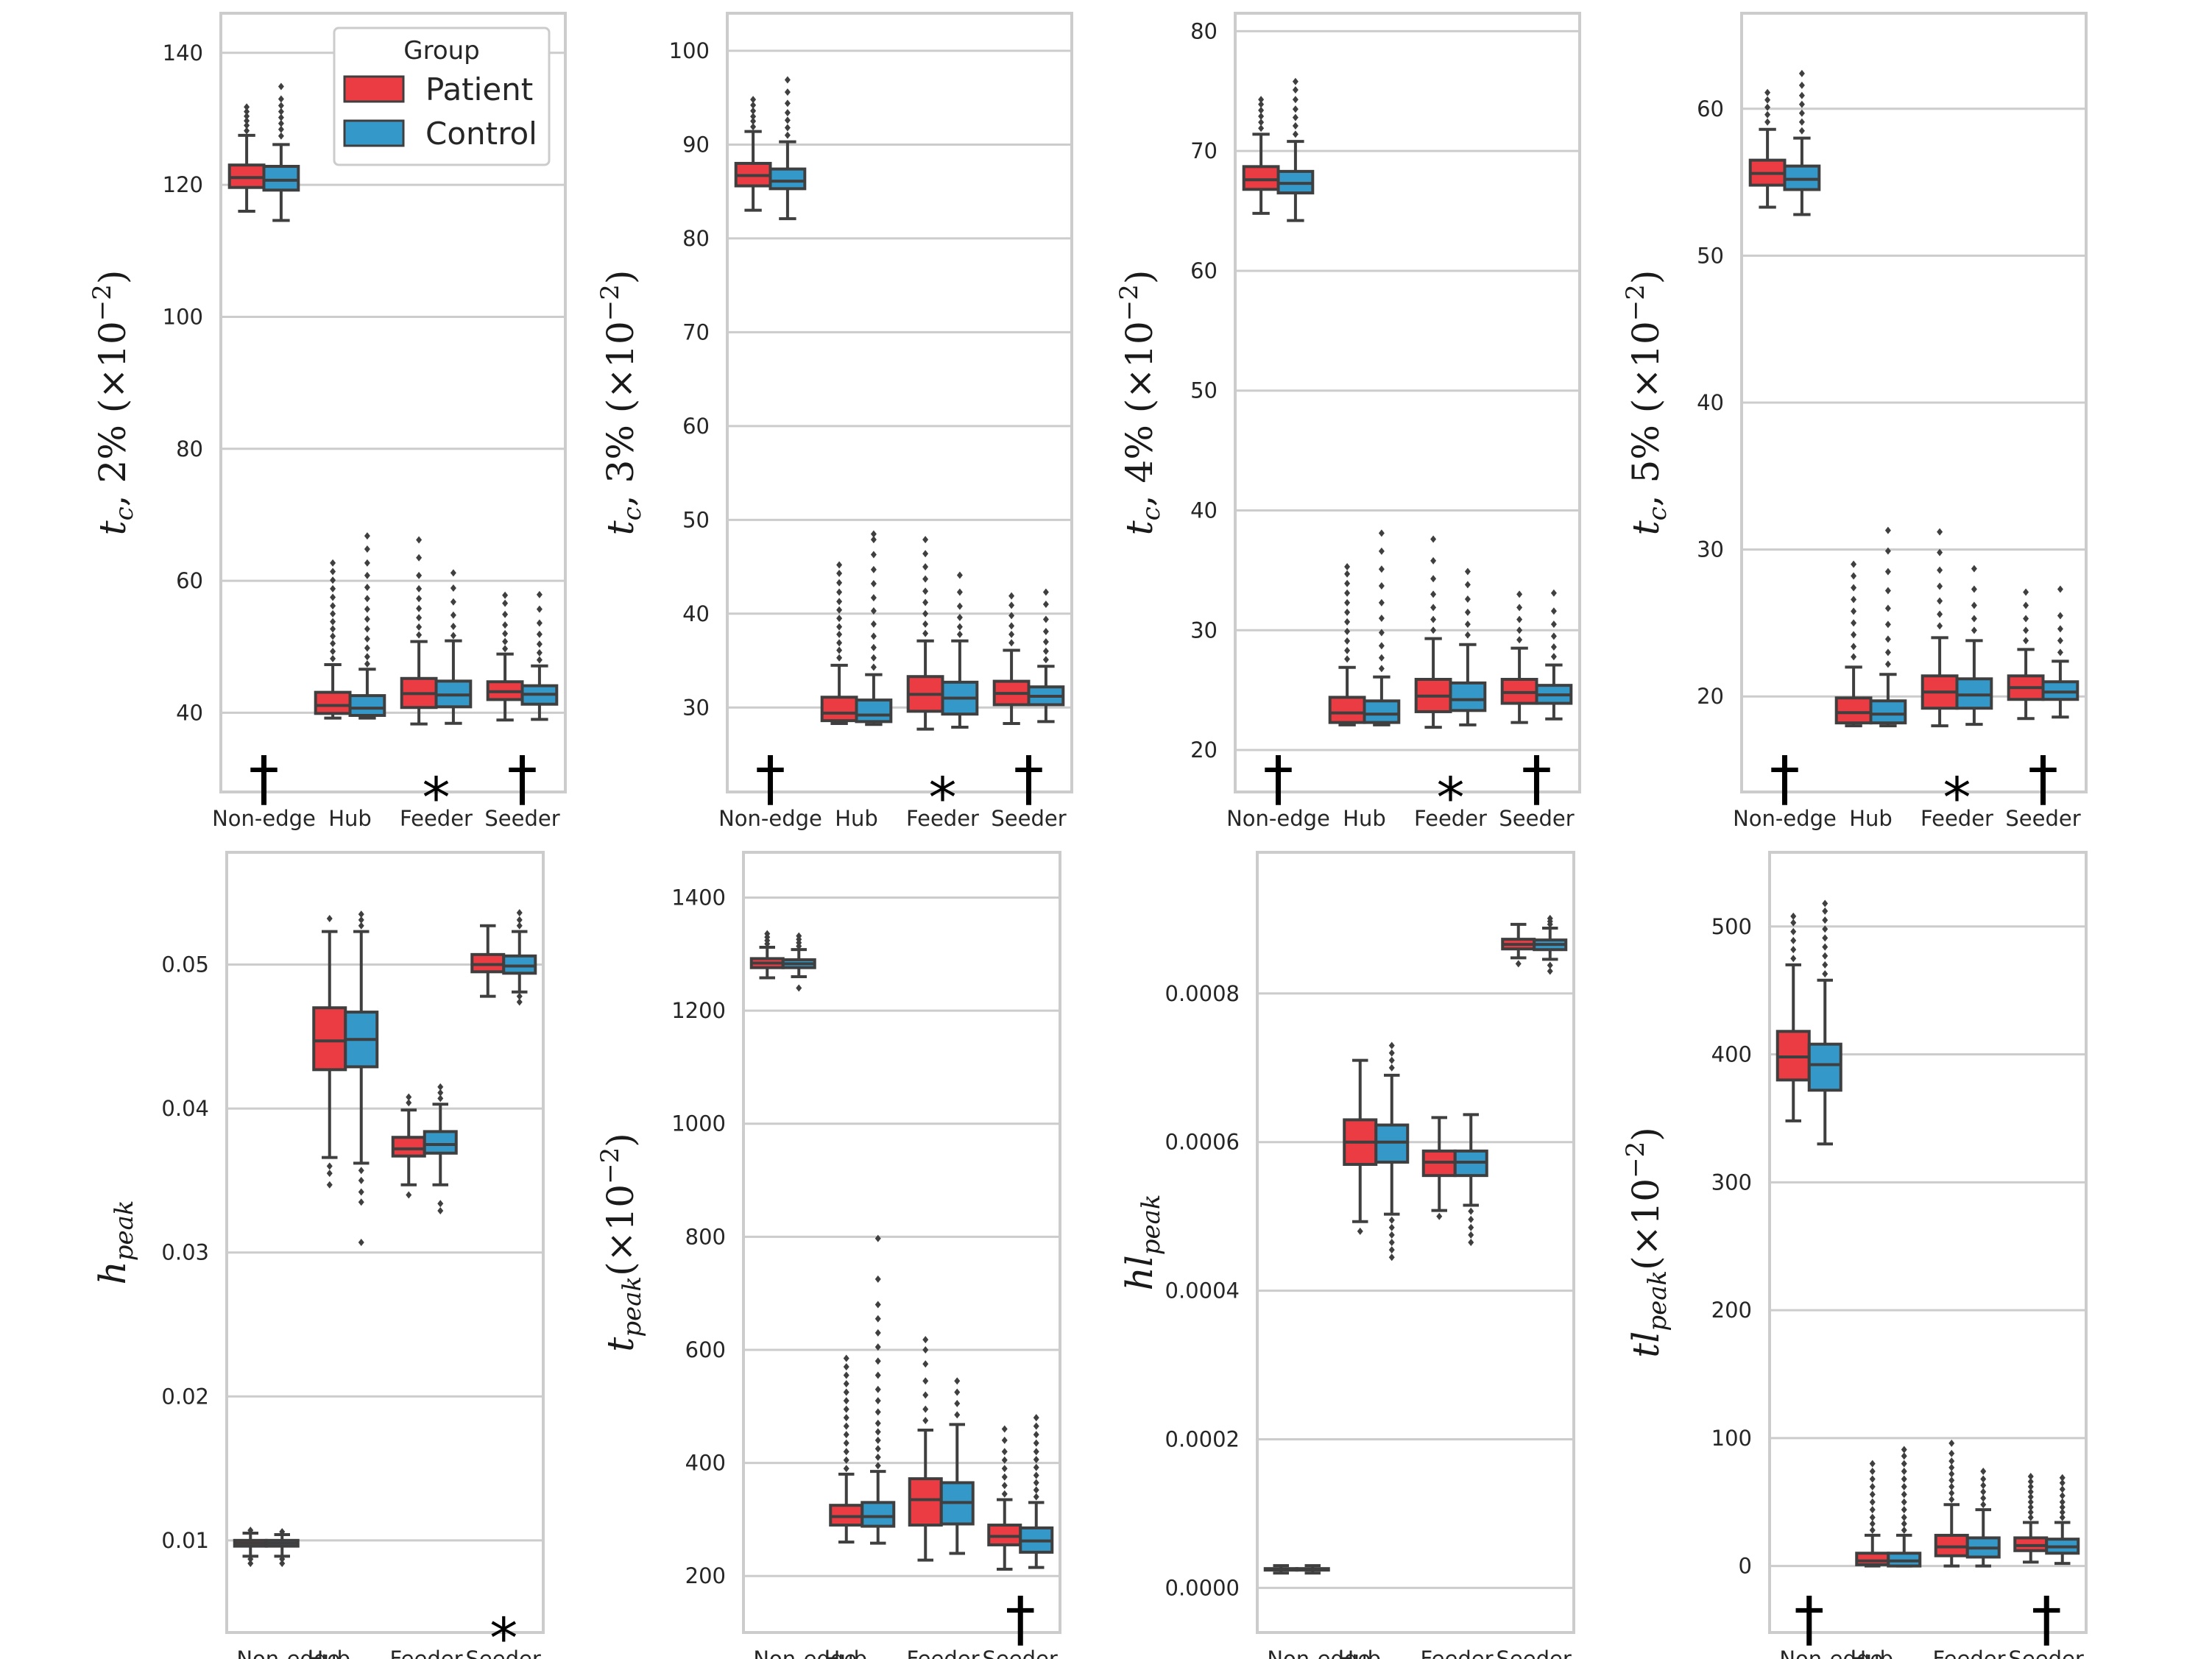 This screenshot has height=1659, width=2212. Describe the element at coordinates (1295, 149) in the screenshot. I see `box-control-non-edge` at that location.